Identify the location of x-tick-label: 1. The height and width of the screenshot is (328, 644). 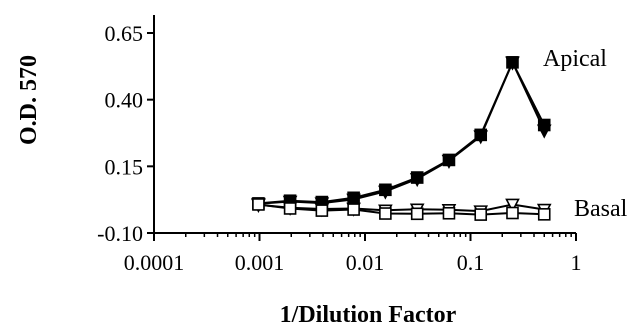
(576, 262).